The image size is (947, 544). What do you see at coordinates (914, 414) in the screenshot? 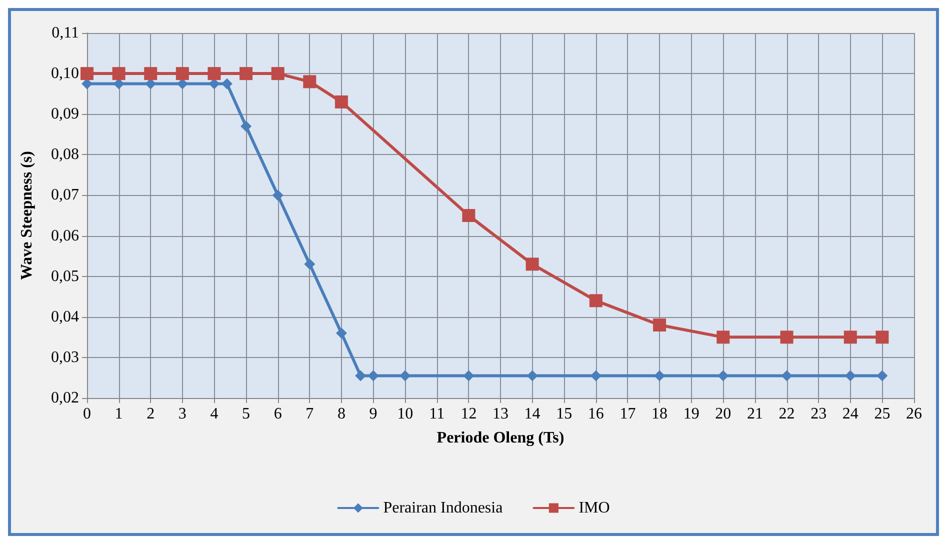
I see `x-tick-label: 26` at bounding box center [914, 414].